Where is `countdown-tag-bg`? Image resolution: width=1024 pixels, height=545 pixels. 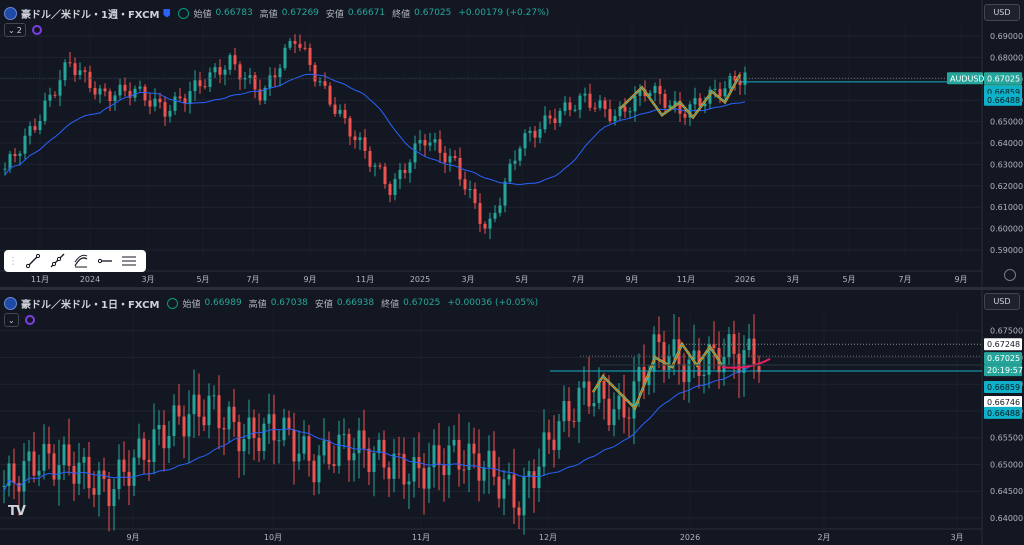 countdown-tag-bg is located at coordinates (1003, 370).